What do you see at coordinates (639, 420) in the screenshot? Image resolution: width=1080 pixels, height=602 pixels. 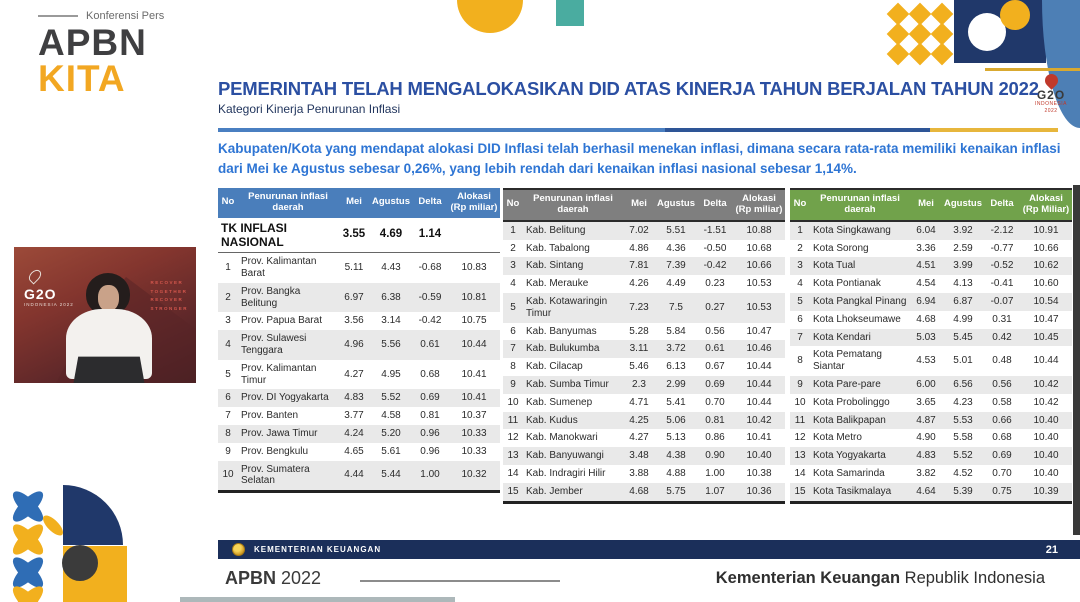 I see `table-cell: 4.25` at bounding box center [639, 420].